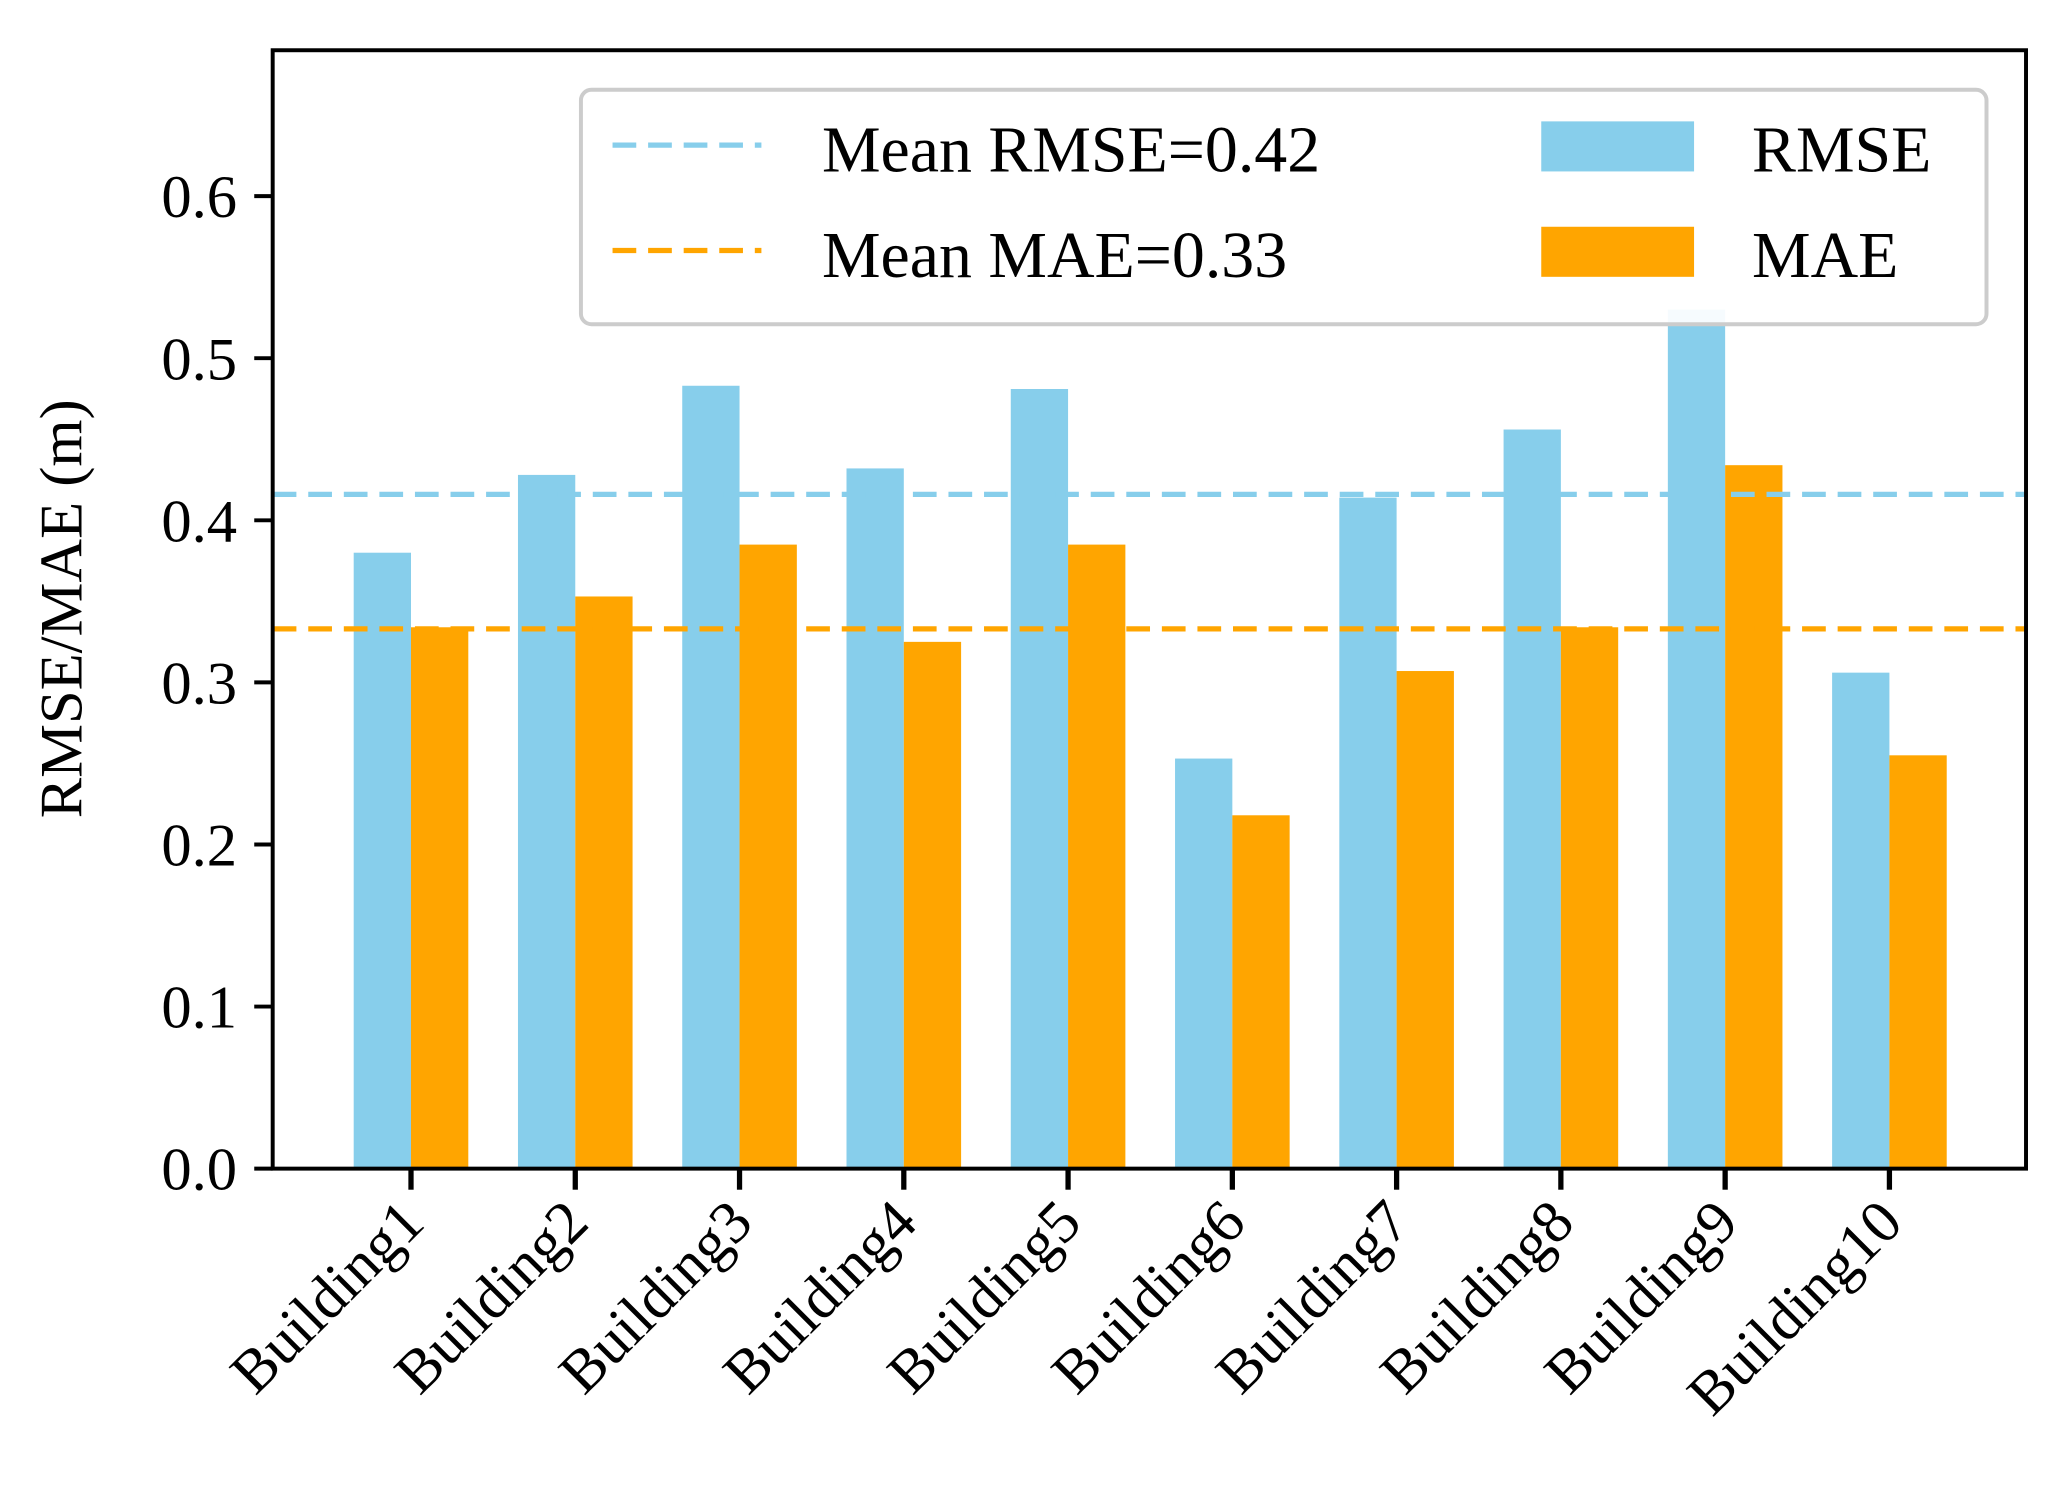 This screenshot has width=2055, height=1510. Describe the element at coordinates (1283, 207) in the screenshot. I see `legend: Mean RMSE=0.42 Mean MAE=0.33 RMSE MAE` at that location.